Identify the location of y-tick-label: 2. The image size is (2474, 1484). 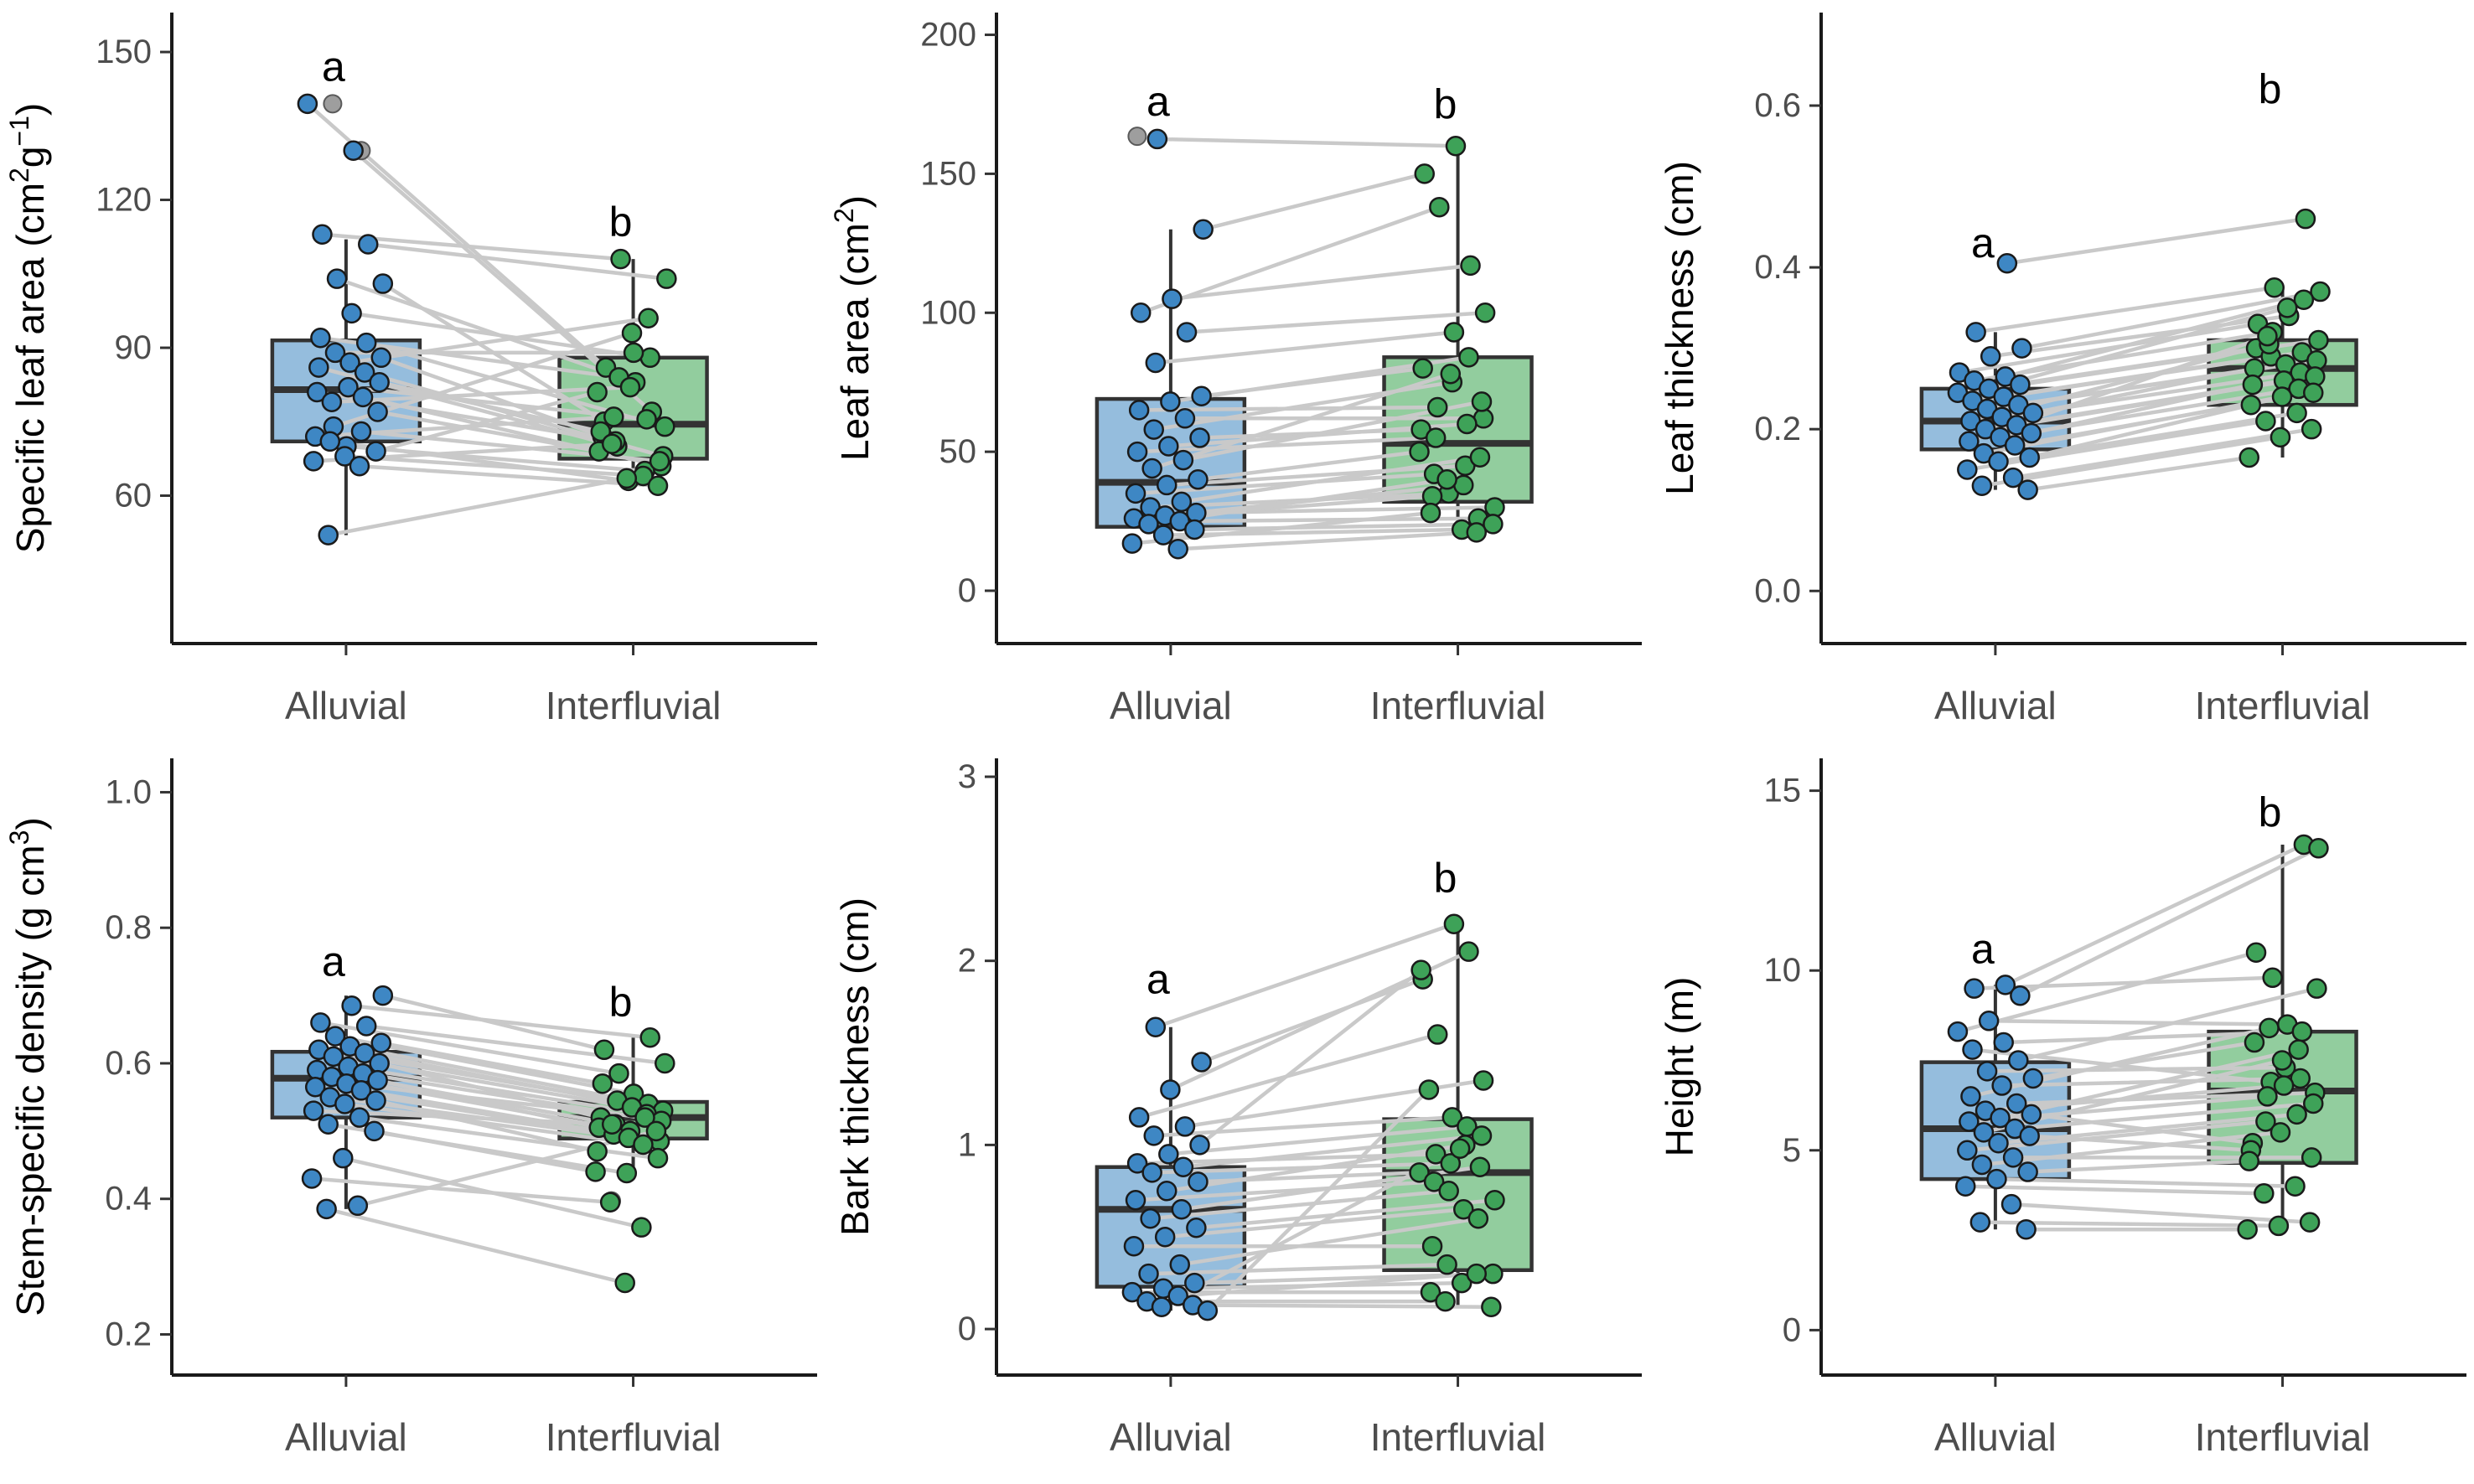
(967, 962).